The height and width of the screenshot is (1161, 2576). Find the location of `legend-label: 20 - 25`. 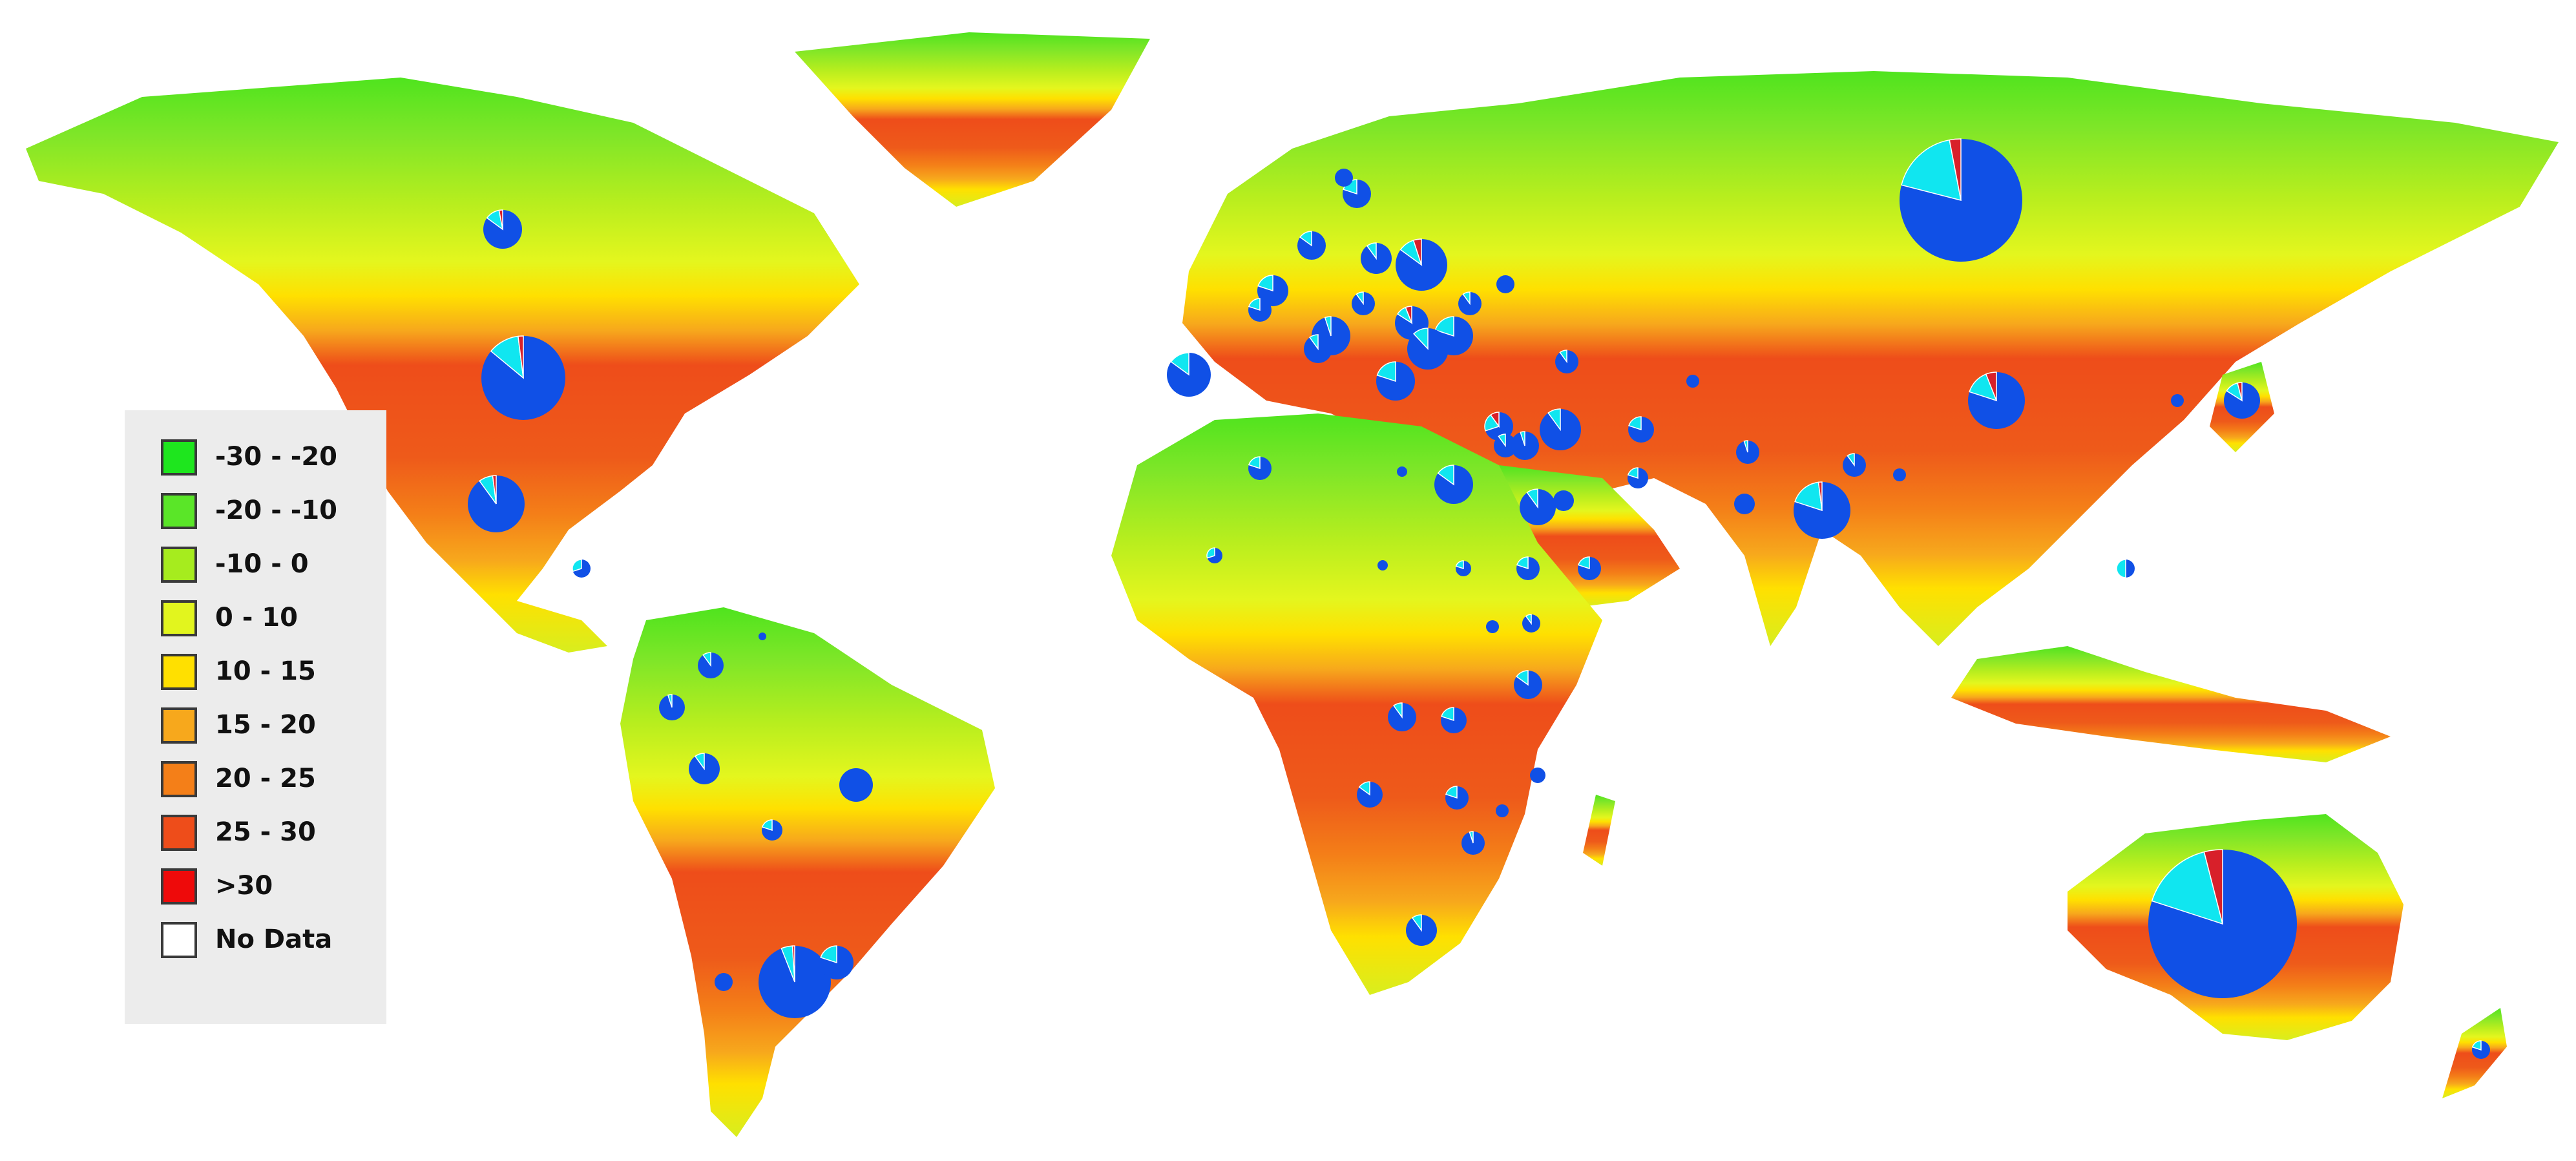

legend-label: 20 - 25 is located at coordinates (265, 778).